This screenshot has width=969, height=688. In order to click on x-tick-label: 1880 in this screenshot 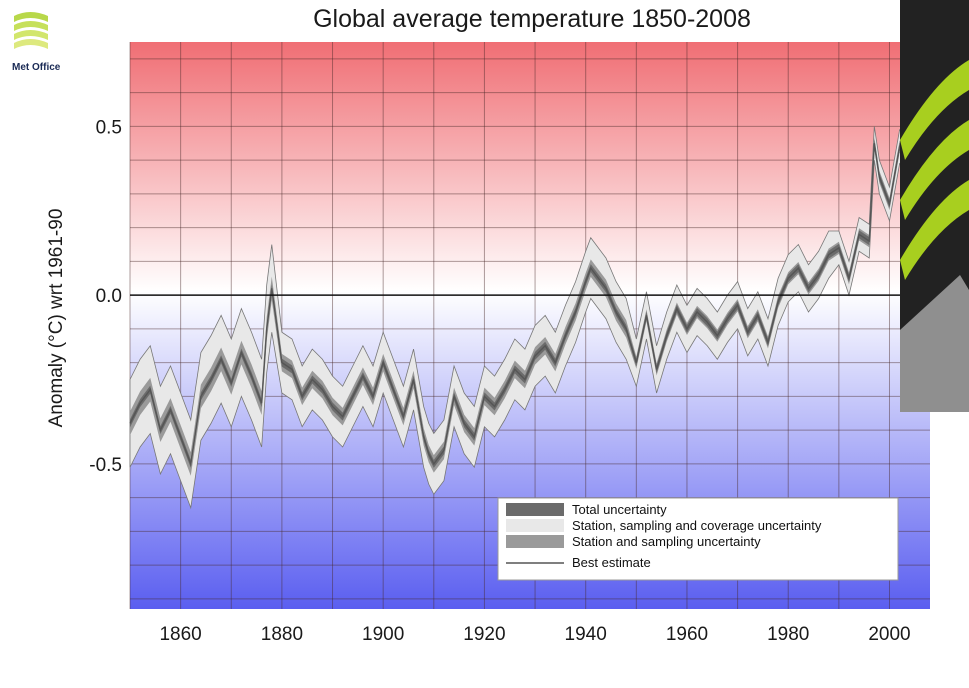, I will do `click(282, 634)`.